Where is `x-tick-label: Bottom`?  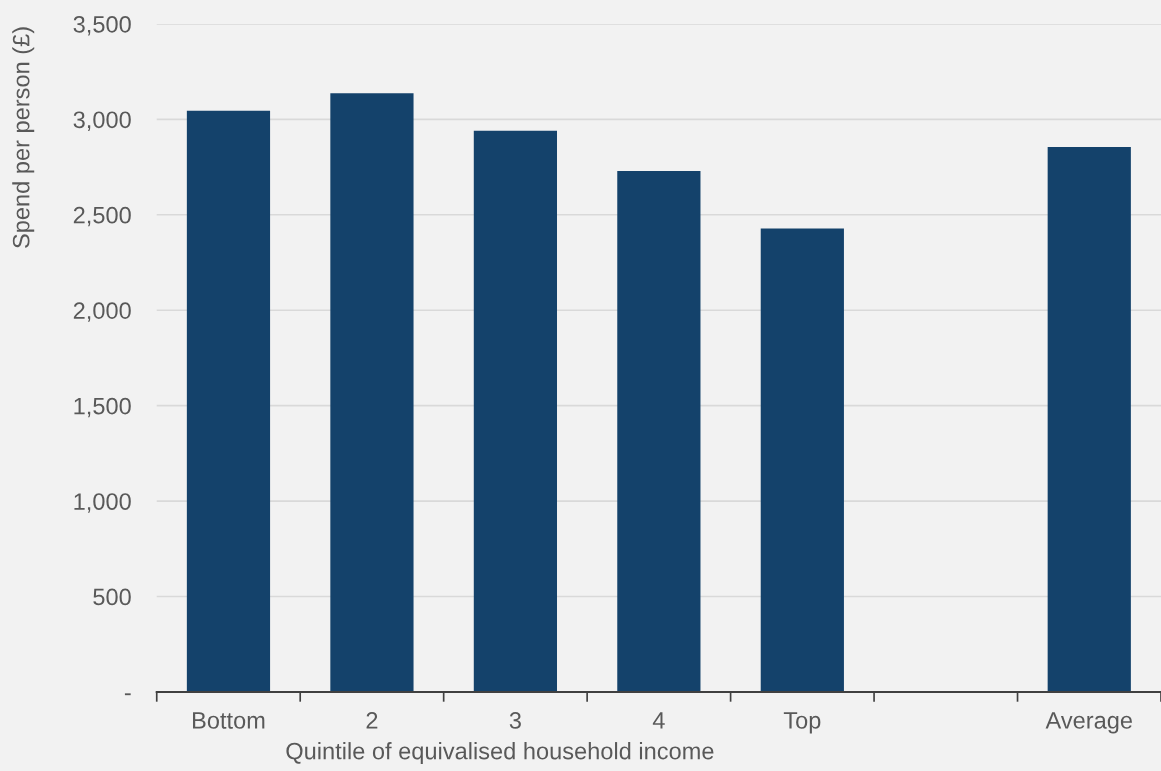 x-tick-label: Bottom is located at coordinates (229, 720).